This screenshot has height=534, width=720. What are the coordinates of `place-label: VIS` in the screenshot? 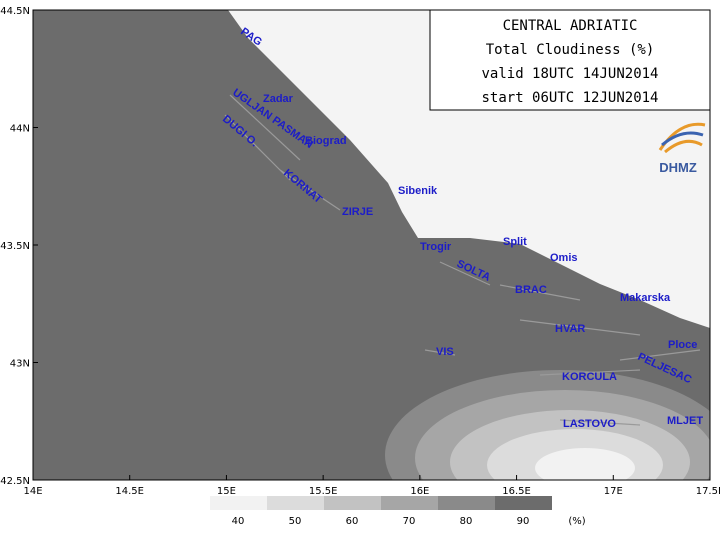 It's located at (445, 352).